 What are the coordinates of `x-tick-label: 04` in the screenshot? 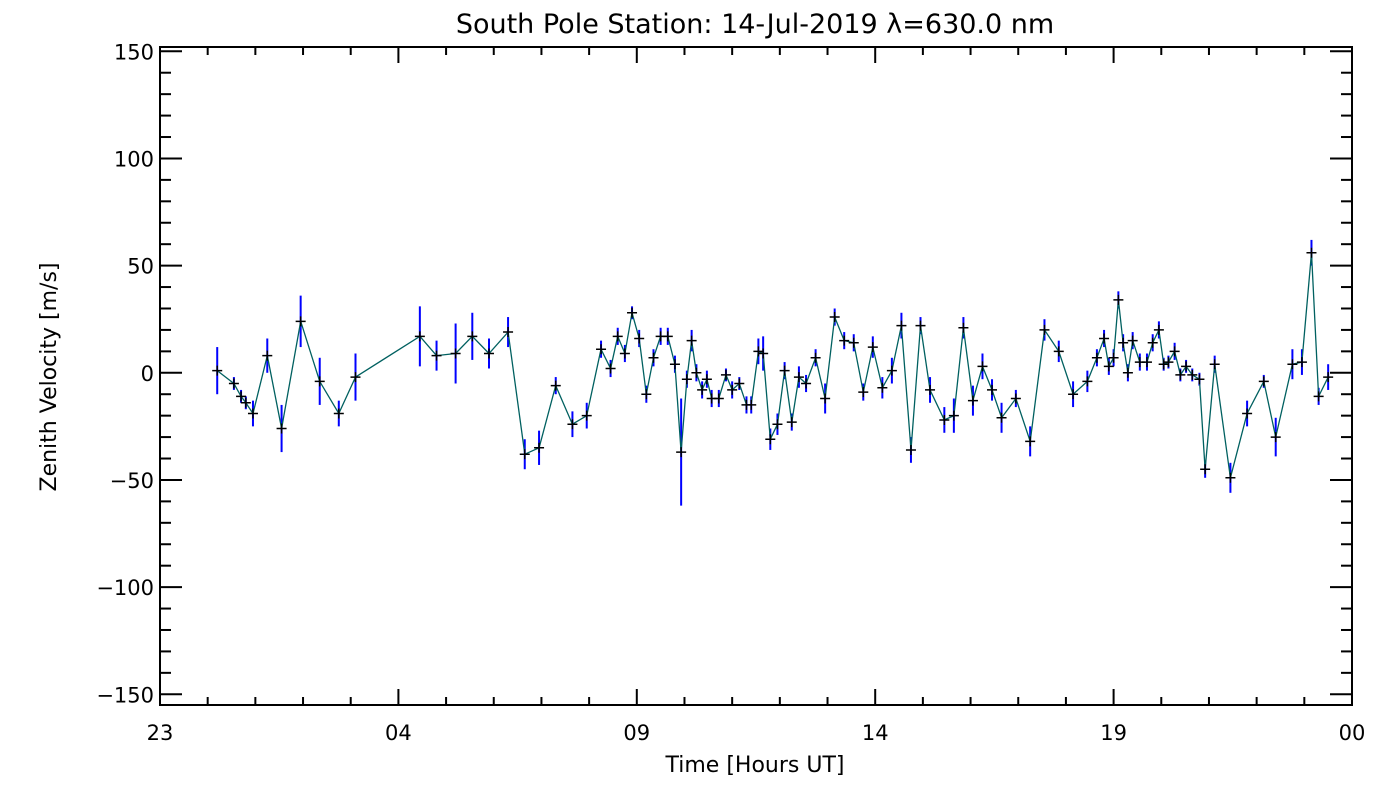 It's located at (398, 733).